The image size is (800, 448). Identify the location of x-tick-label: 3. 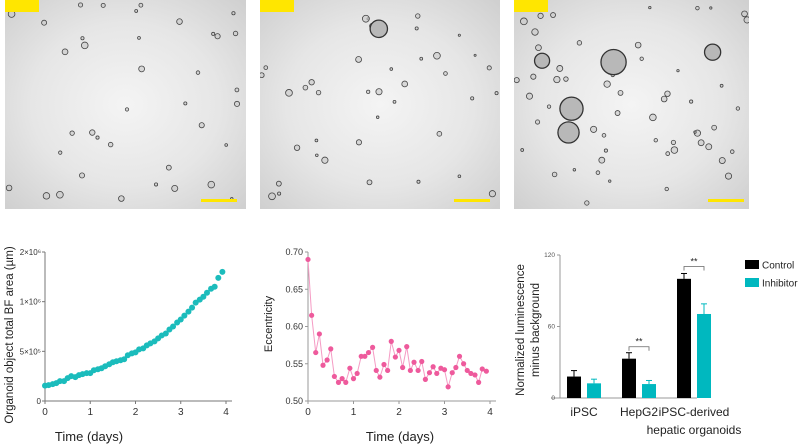
(445, 412).